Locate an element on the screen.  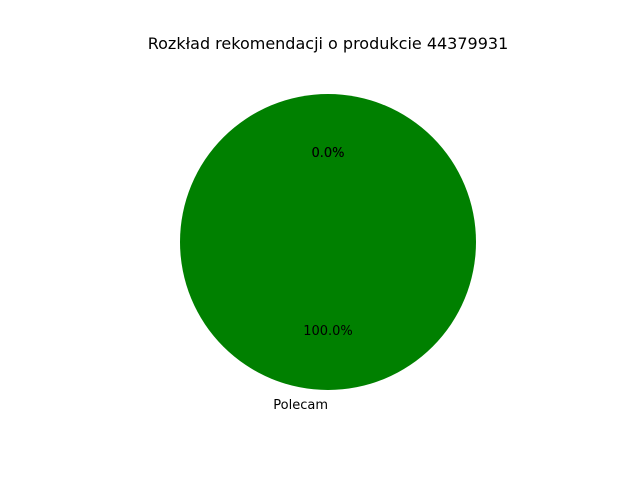
slice-pct-label-0: 100.0% is located at coordinates (328, 331).